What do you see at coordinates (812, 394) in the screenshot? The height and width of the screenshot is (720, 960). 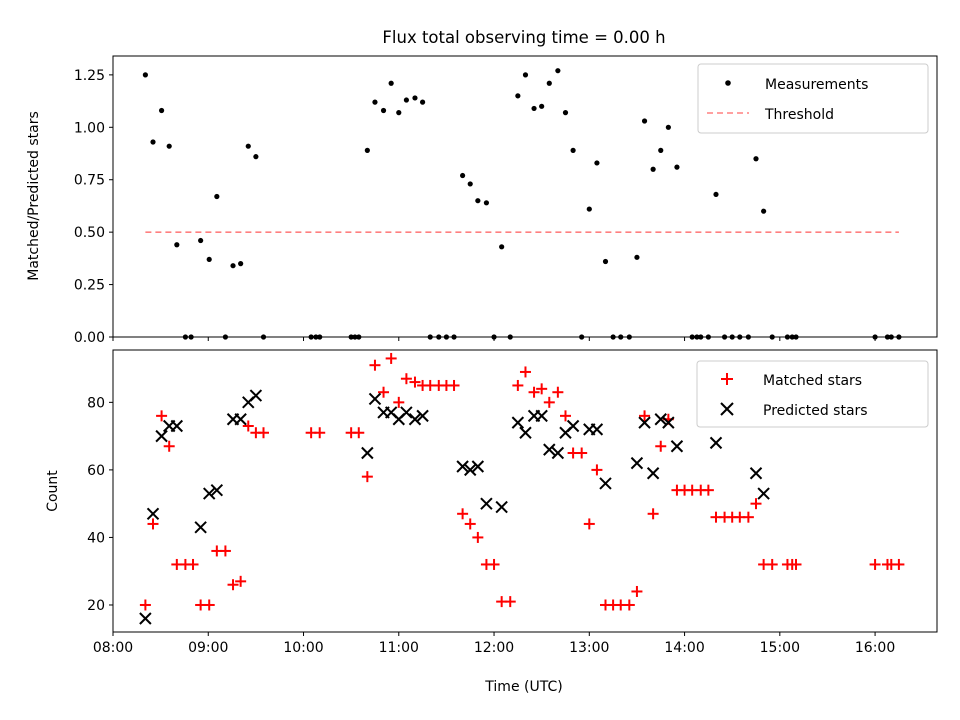 I see `bottom-legend: Matched stars Predicted stars` at bounding box center [812, 394].